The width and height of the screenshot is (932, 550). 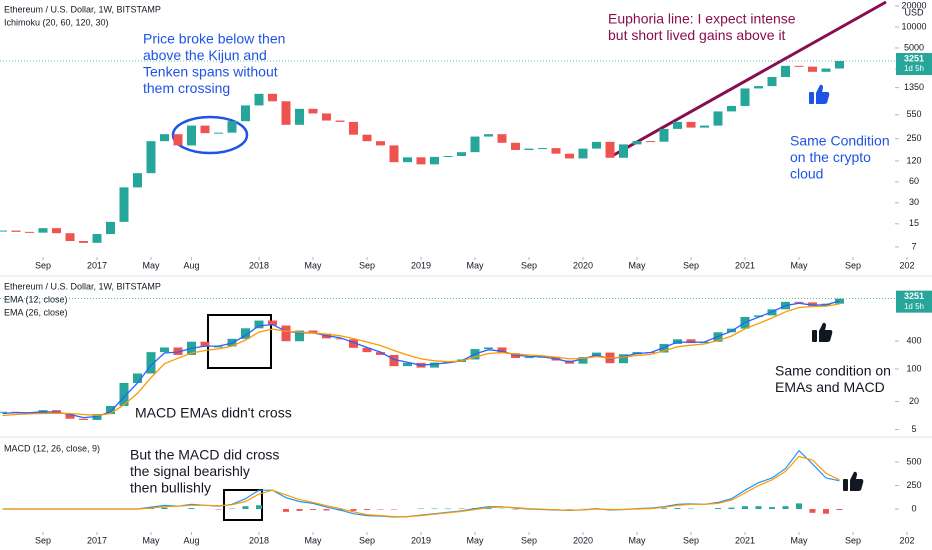 What do you see at coordinates (213, 413) in the screenshot?
I see `annotation: MACD EMAs didn't cross` at bounding box center [213, 413].